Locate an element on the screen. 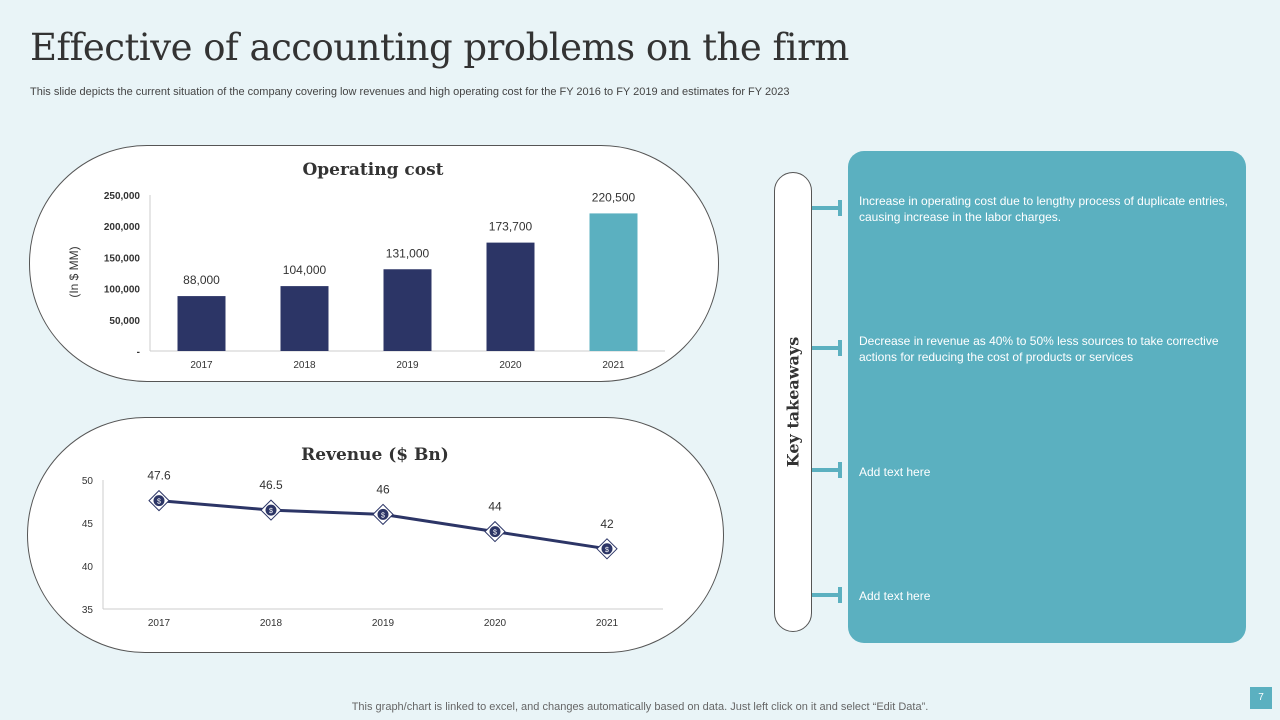 This screenshot has height=720, width=1280. bar-y-tick: 200,000 is located at coordinates (122, 227).